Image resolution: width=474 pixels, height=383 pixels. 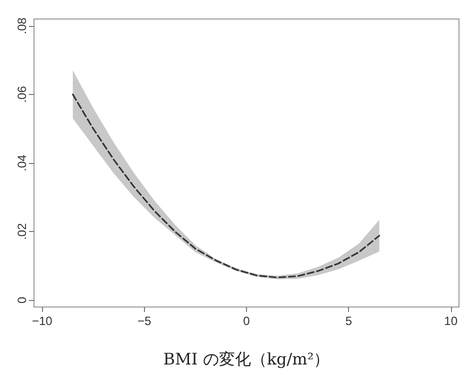 What do you see at coordinates (144, 321) in the screenshot?
I see `x-tick-label: −5` at bounding box center [144, 321].